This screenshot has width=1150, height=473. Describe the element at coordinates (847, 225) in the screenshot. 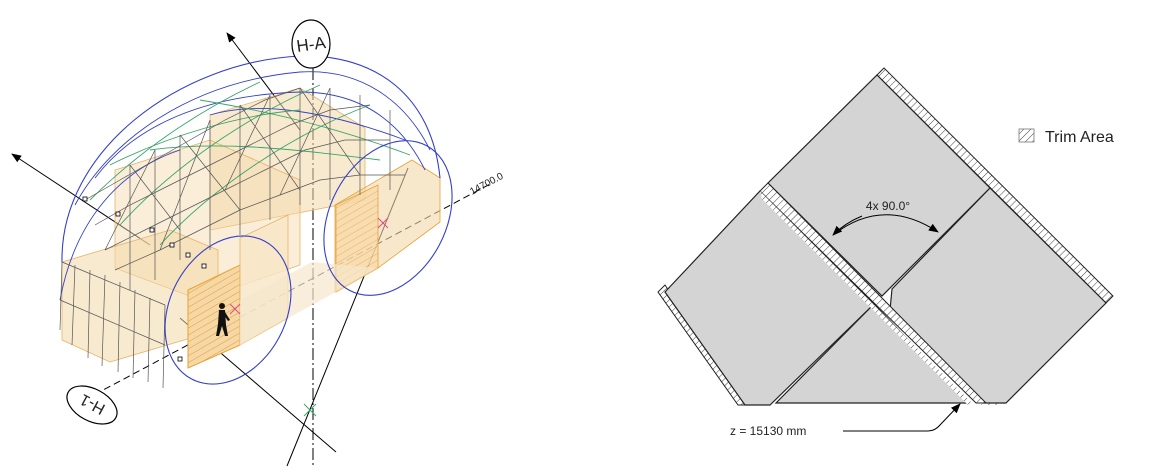

I see `angle-arc-start` at that location.